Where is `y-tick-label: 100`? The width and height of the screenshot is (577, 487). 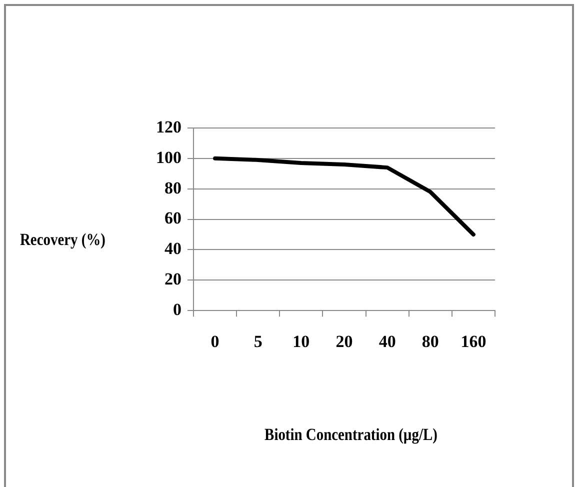
y-tick-label: 100 is located at coordinates (169, 157).